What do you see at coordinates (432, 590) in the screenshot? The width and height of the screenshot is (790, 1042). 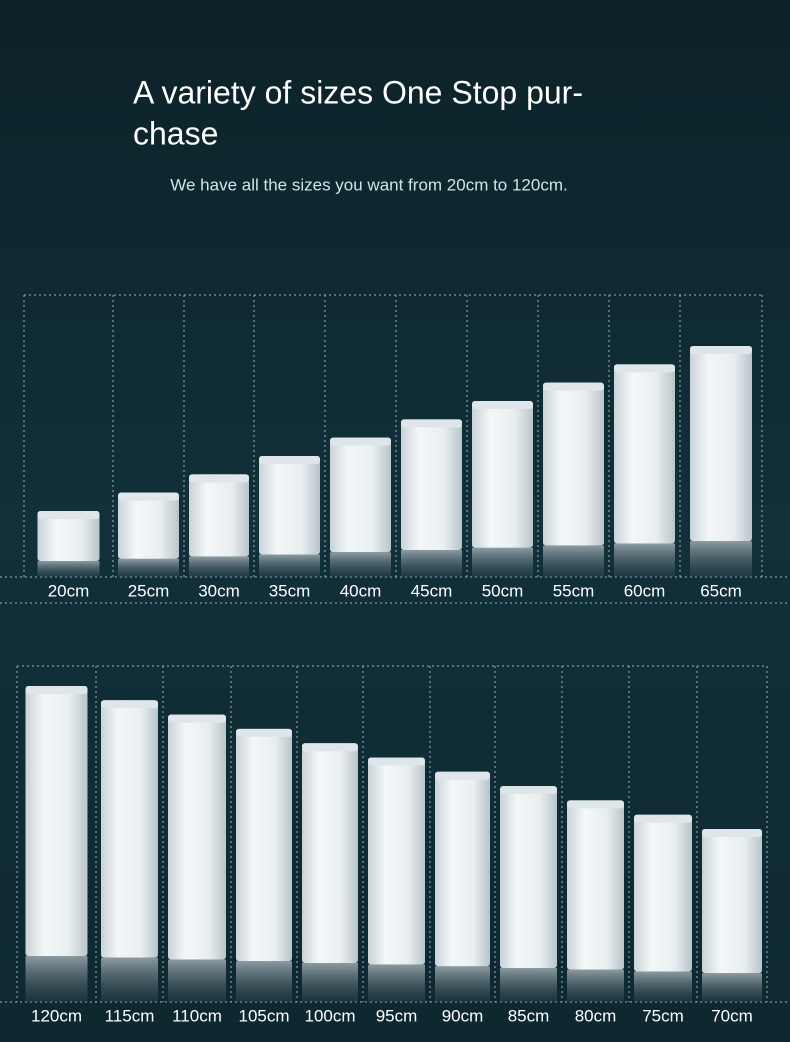 I see `size-label: 45cm` at bounding box center [432, 590].